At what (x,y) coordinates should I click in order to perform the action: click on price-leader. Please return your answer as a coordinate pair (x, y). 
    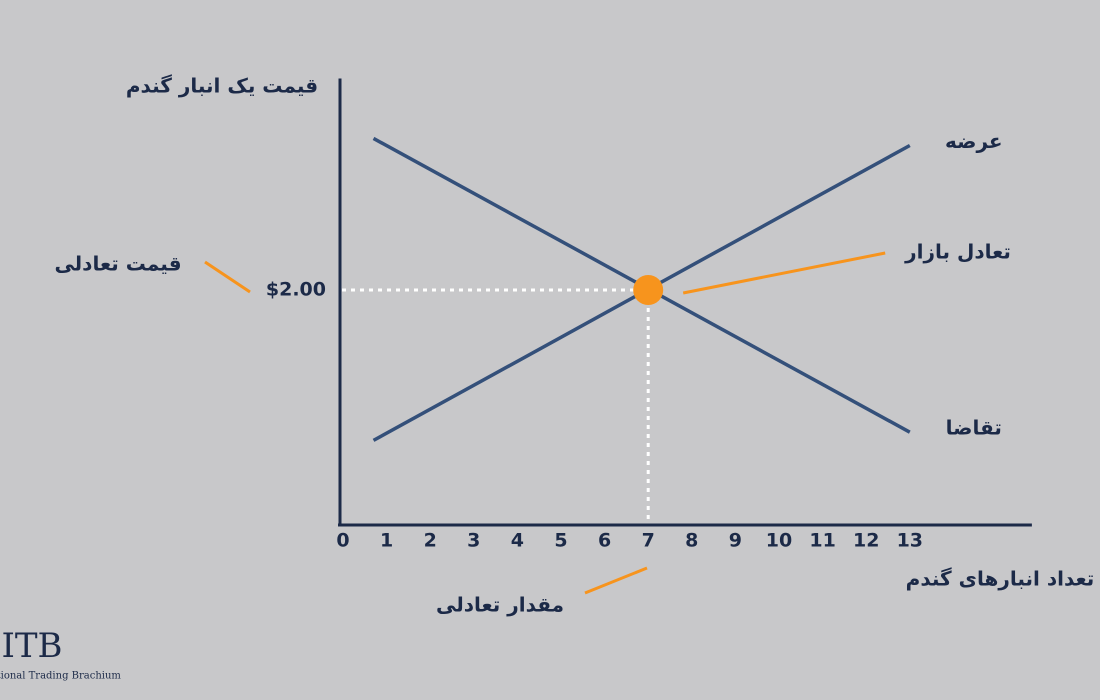
    Looking at the image, I should click on (227, 277).